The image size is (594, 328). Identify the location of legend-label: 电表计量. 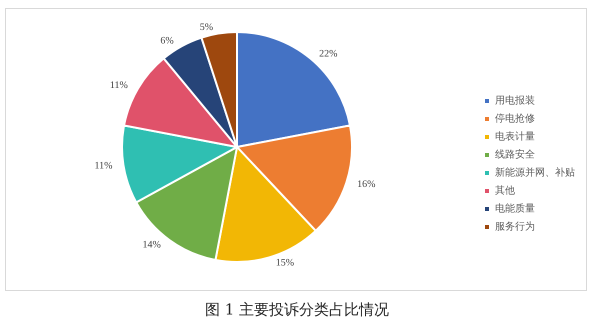
(515, 136).